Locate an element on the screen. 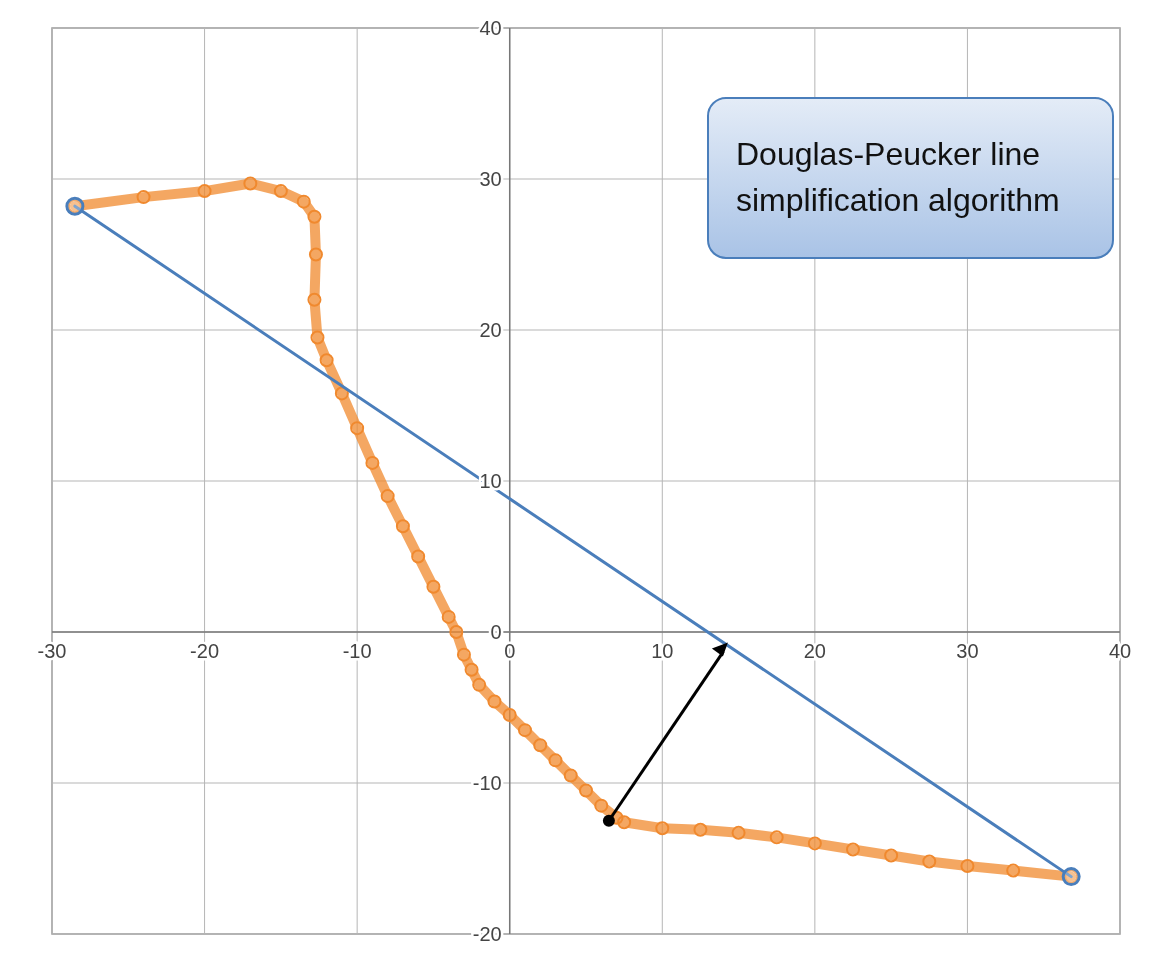  y-tick-label: 30 is located at coordinates (490, 179).